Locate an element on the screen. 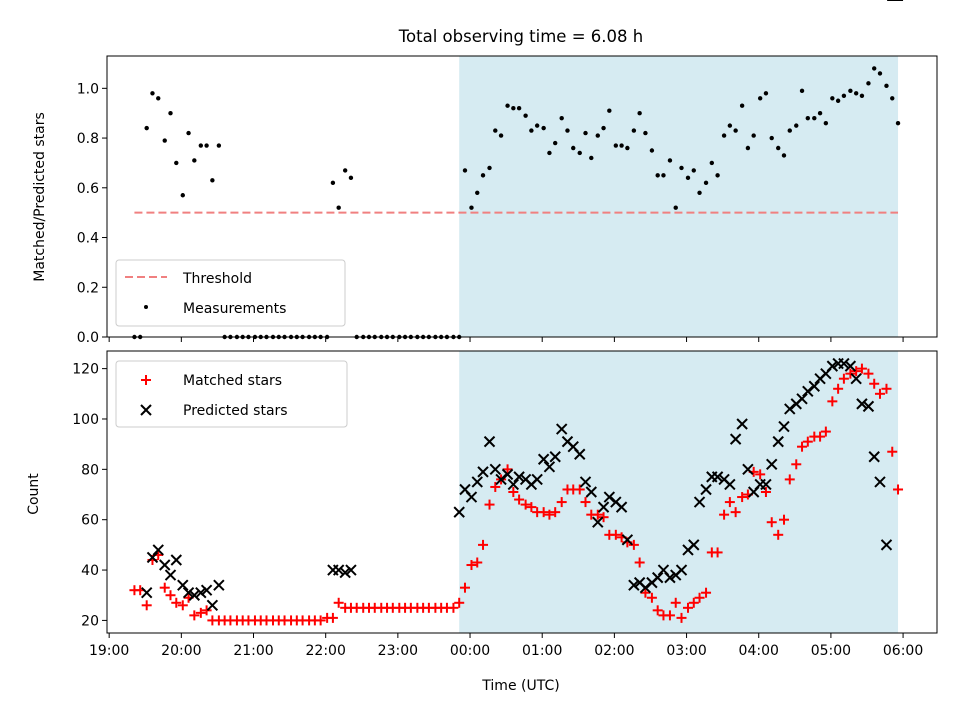  chart-title: Total observing time = 6.08 h is located at coordinates (520, 36).